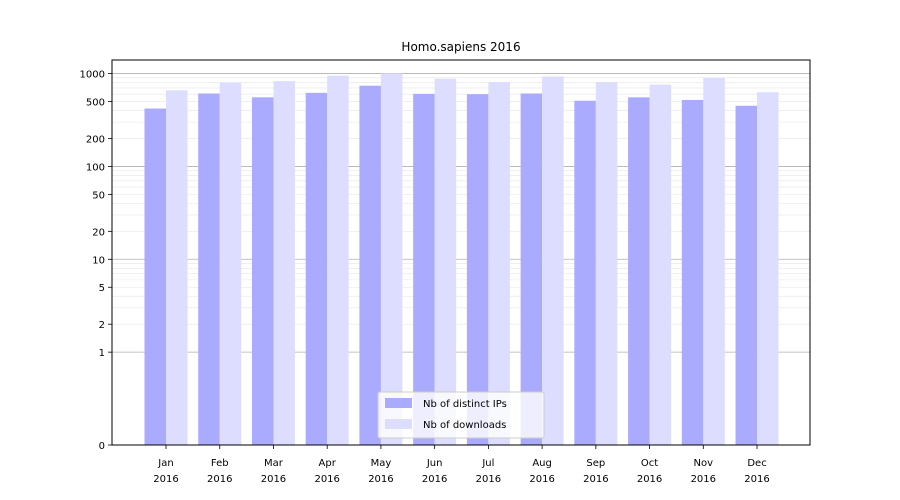 The height and width of the screenshot is (500, 900). What do you see at coordinates (398, 403) in the screenshot?
I see `legend-swatch-distinct-ips` at bounding box center [398, 403].